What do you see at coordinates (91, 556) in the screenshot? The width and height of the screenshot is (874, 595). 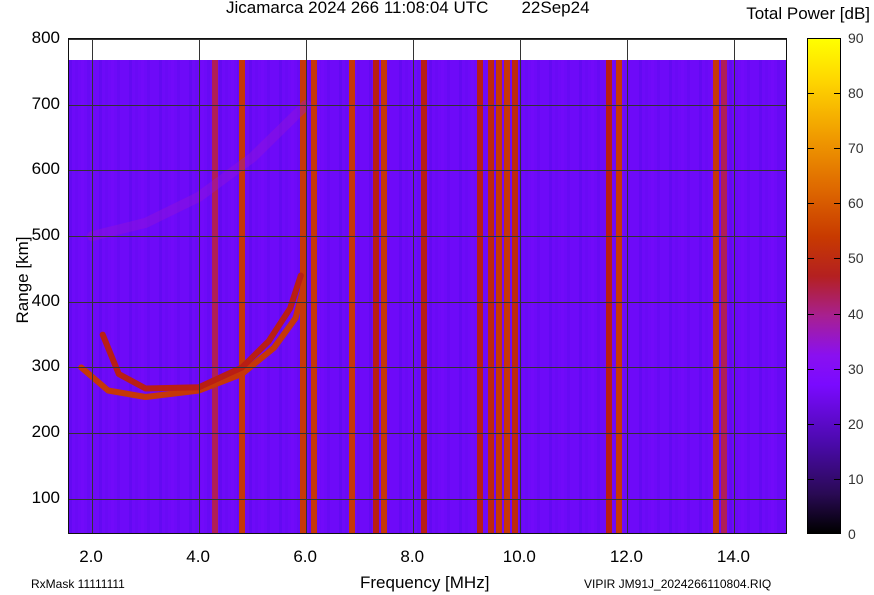 I see `x-tick-label: 2.0` at bounding box center [91, 556].